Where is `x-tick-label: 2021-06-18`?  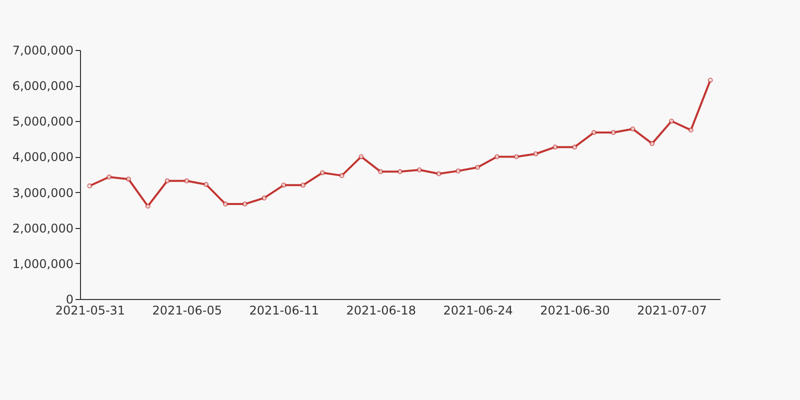
x-tick-label: 2021-06-18 is located at coordinates (381, 311).